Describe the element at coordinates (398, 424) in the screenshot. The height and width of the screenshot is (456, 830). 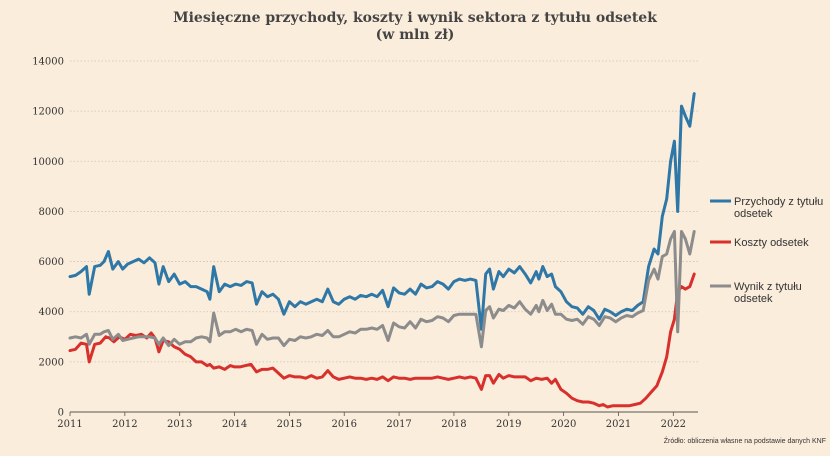
I see `x-tick-label: 2017` at that location.